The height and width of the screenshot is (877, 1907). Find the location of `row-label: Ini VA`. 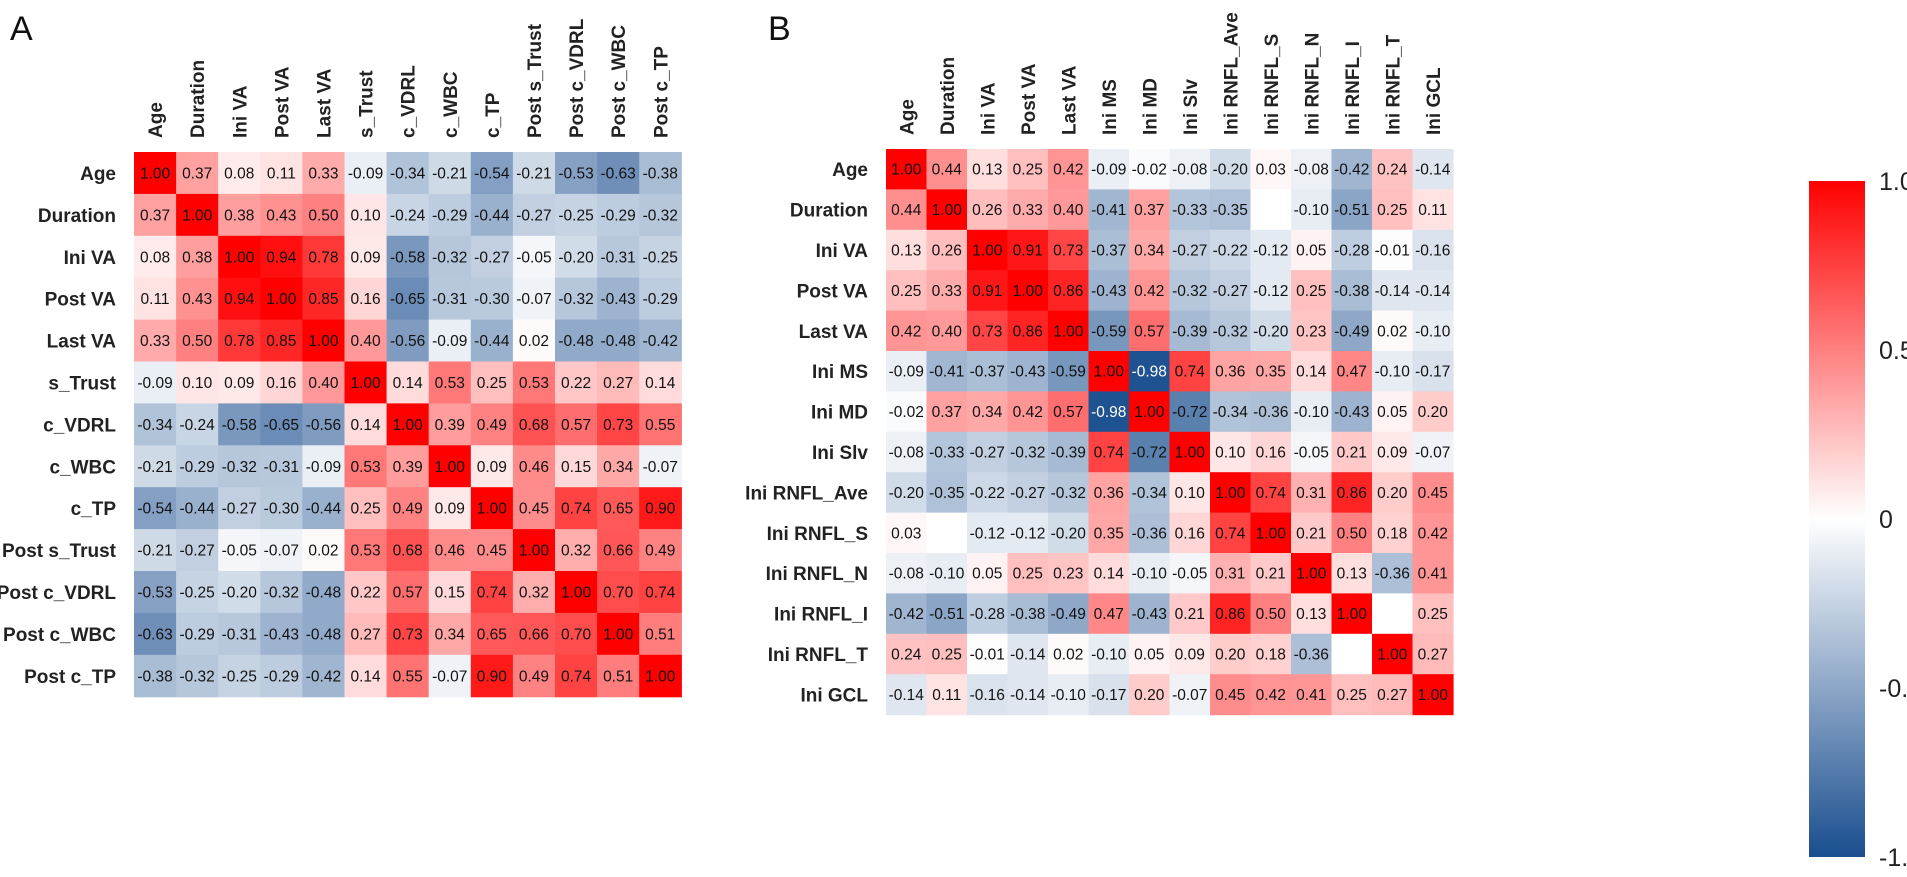

row-label: Ini VA is located at coordinates (90, 258).